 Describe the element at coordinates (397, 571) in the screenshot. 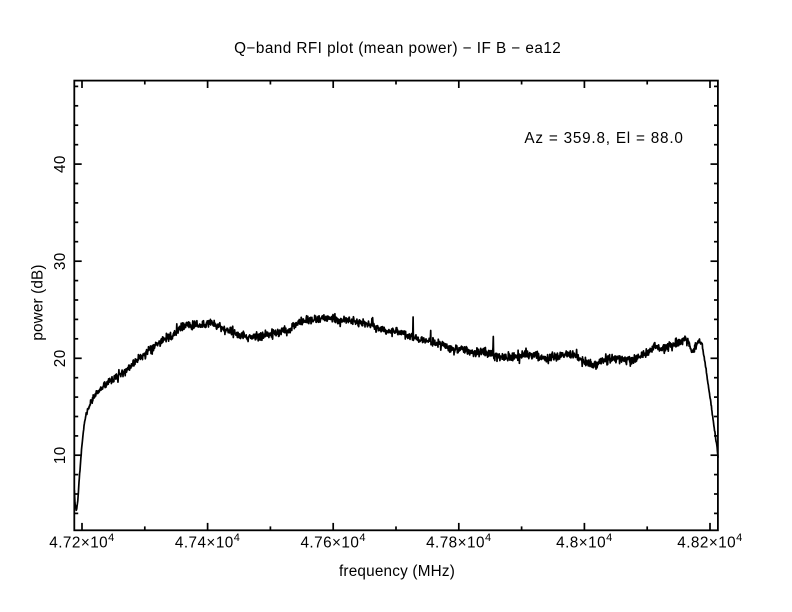

I see `svg-text: frequency (MHz)` at that location.